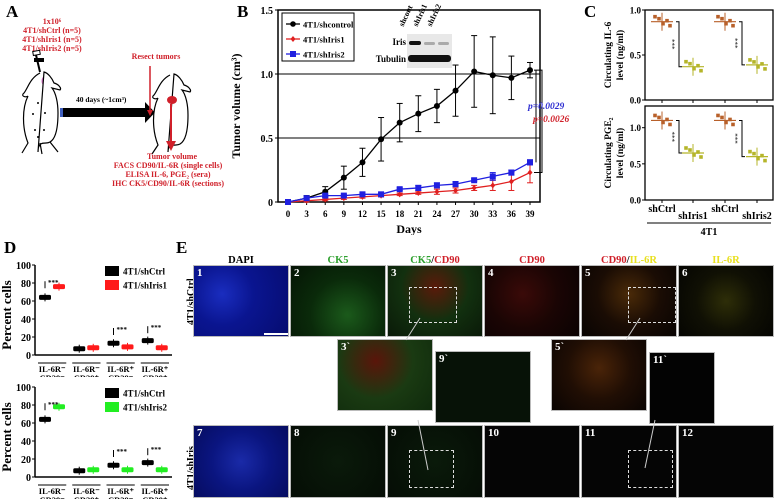 The image size is (778, 499). Describe the element at coordinates (324, 55) in the screenshot. I see `legend-label: 4T1/shIris2` at that location.